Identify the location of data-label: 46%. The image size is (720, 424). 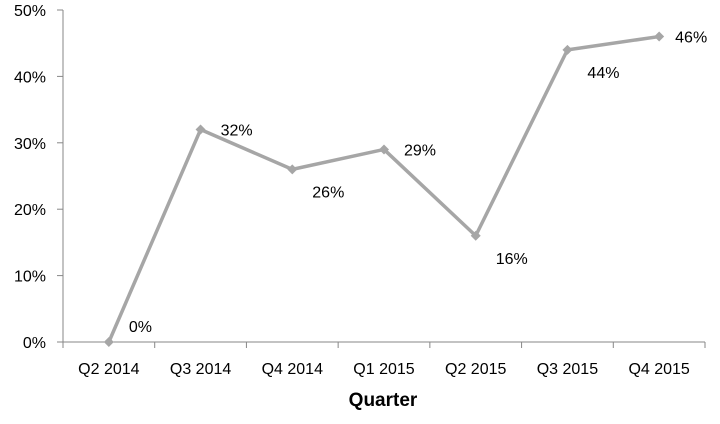
(691, 38).